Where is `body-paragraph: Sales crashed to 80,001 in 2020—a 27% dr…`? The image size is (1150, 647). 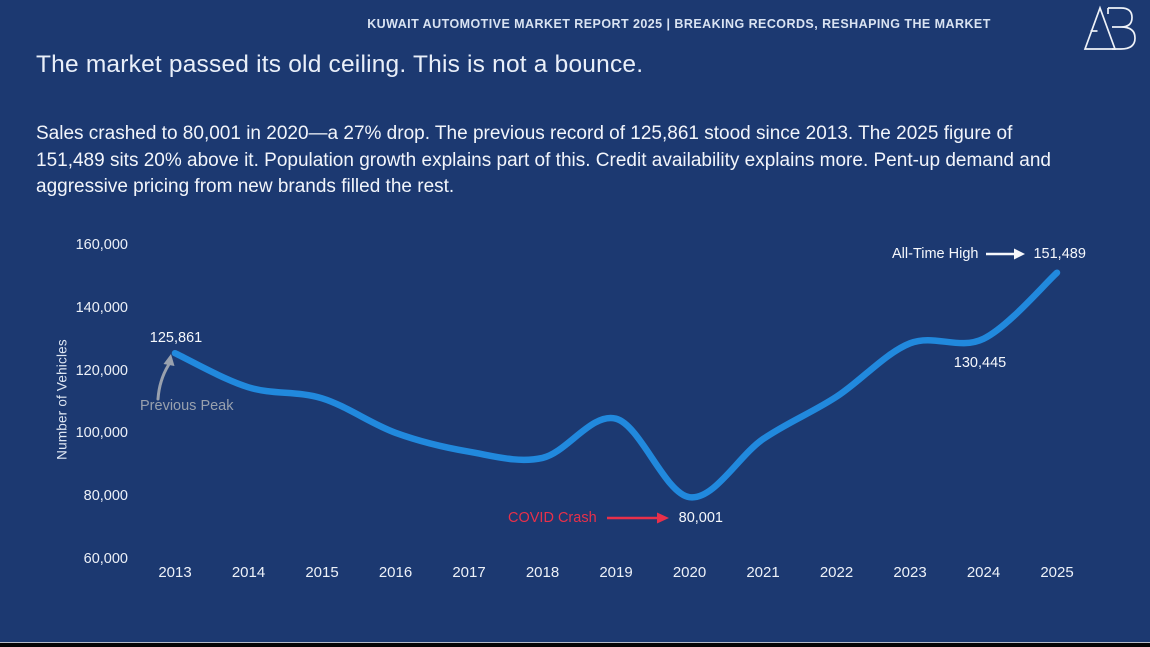 body-paragraph: Sales crashed to 80,001 in 2020—a 27% dr… is located at coordinates (583, 161).